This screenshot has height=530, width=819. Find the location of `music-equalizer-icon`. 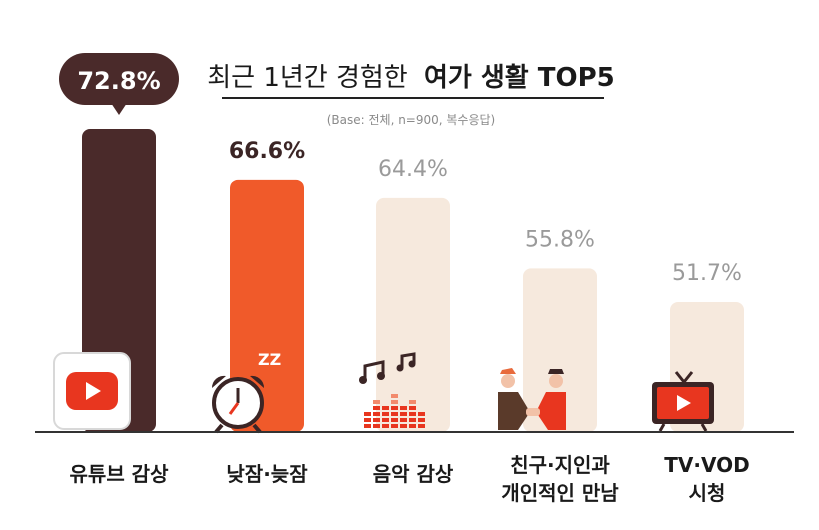

music-equalizer-icon is located at coordinates (392, 390).